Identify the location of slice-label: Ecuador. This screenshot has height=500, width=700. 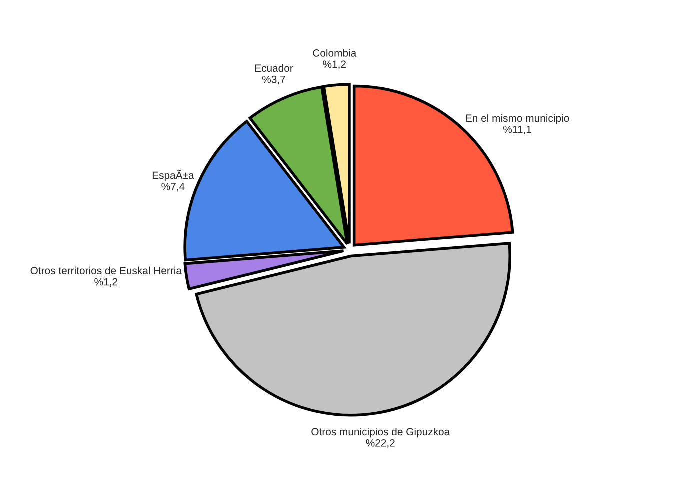
(274, 68).